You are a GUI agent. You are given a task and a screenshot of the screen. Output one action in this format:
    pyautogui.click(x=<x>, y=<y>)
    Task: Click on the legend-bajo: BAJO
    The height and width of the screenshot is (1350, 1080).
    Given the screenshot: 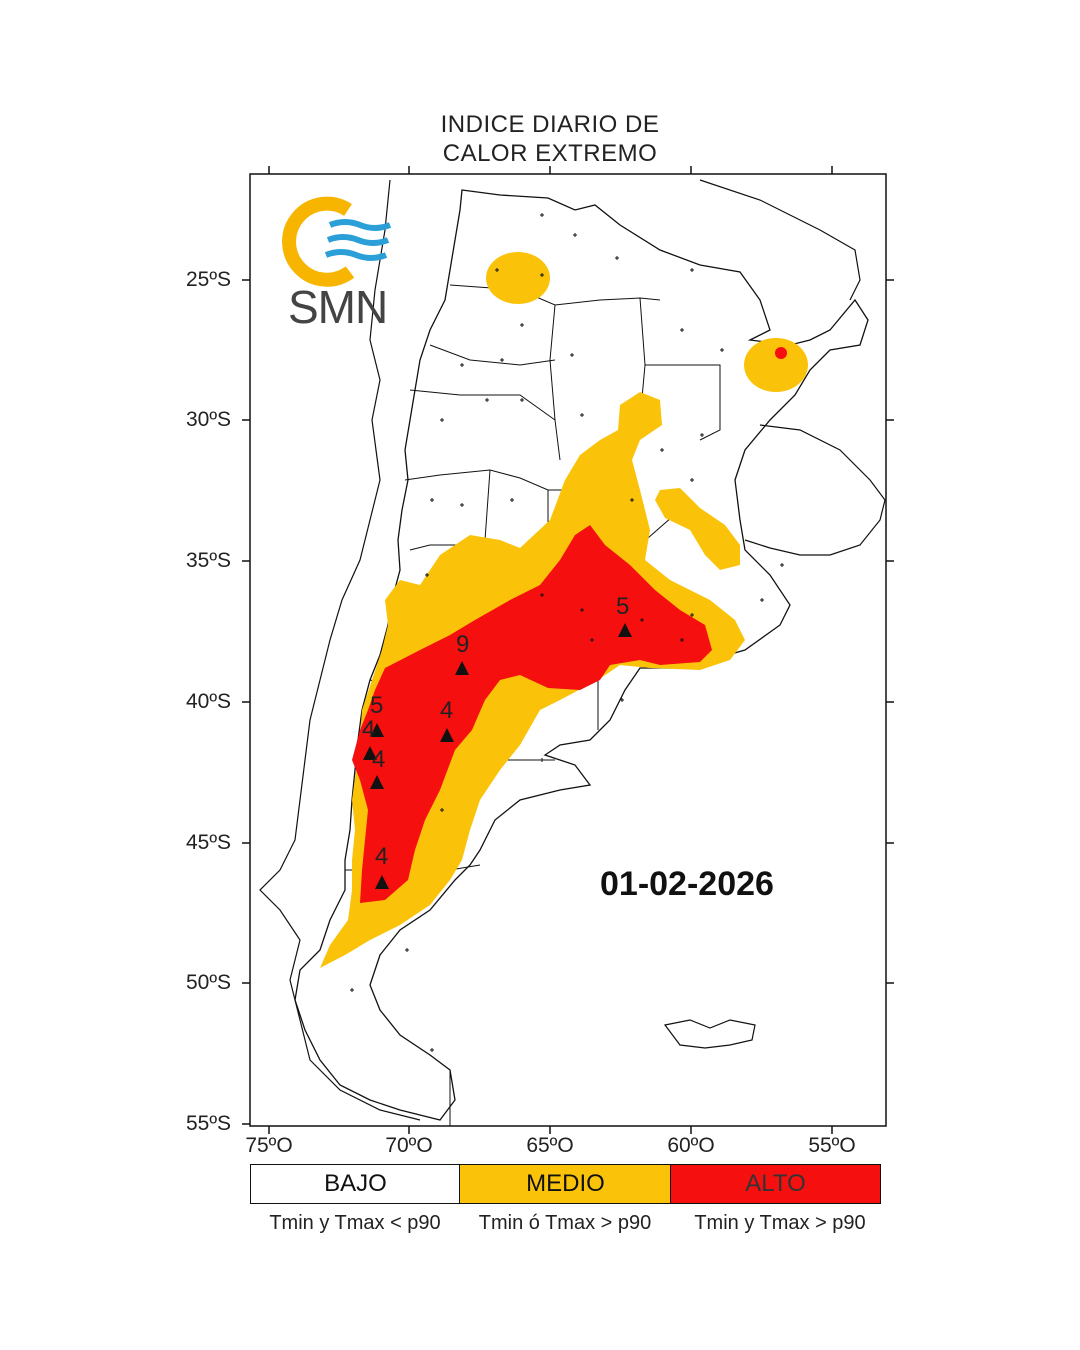 What is the action you would take?
    pyautogui.click(x=355, y=1184)
    